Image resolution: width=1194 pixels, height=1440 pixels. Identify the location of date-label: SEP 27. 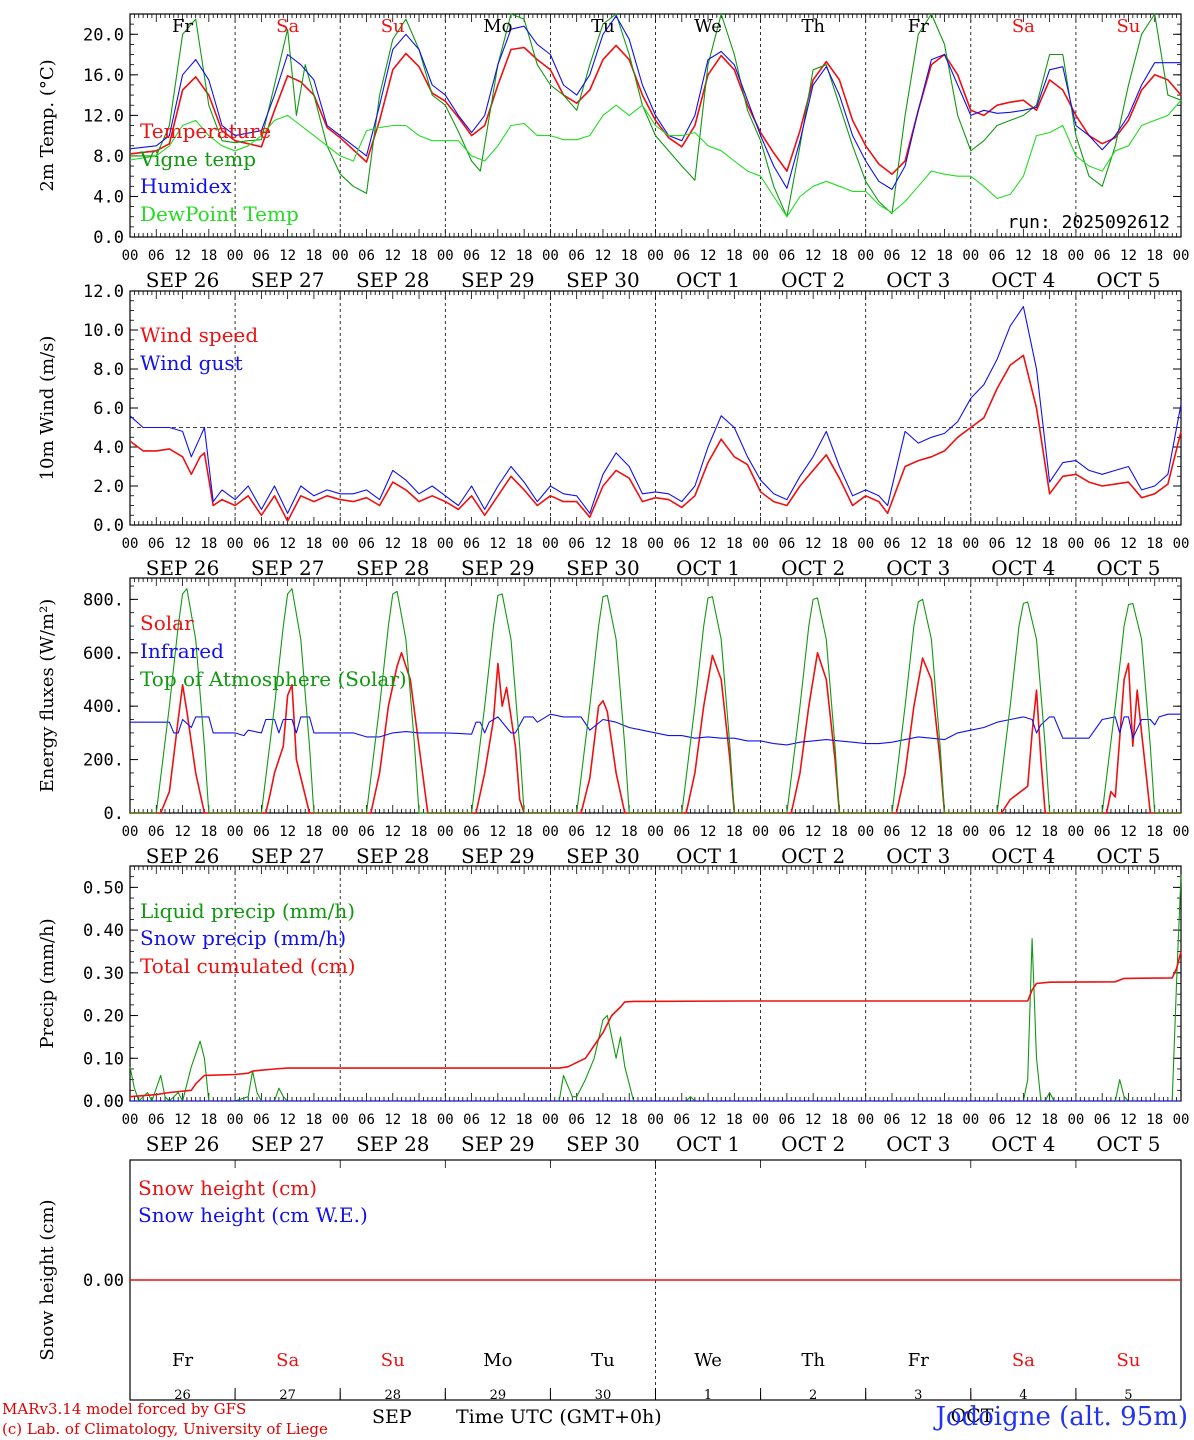
(288, 856).